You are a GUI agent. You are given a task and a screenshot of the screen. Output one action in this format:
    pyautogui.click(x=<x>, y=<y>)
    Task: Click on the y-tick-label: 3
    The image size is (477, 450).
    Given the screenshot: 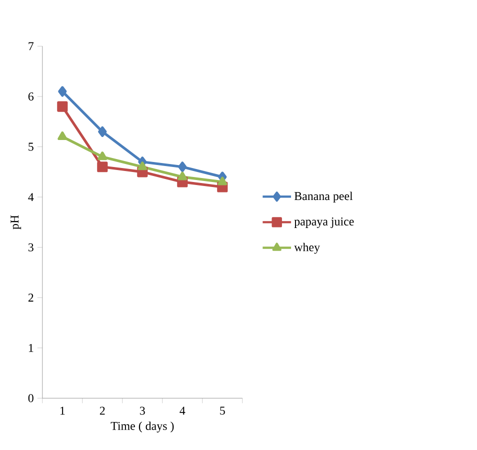 What is the action you would take?
    pyautogui.click(x=31, y=247)
    